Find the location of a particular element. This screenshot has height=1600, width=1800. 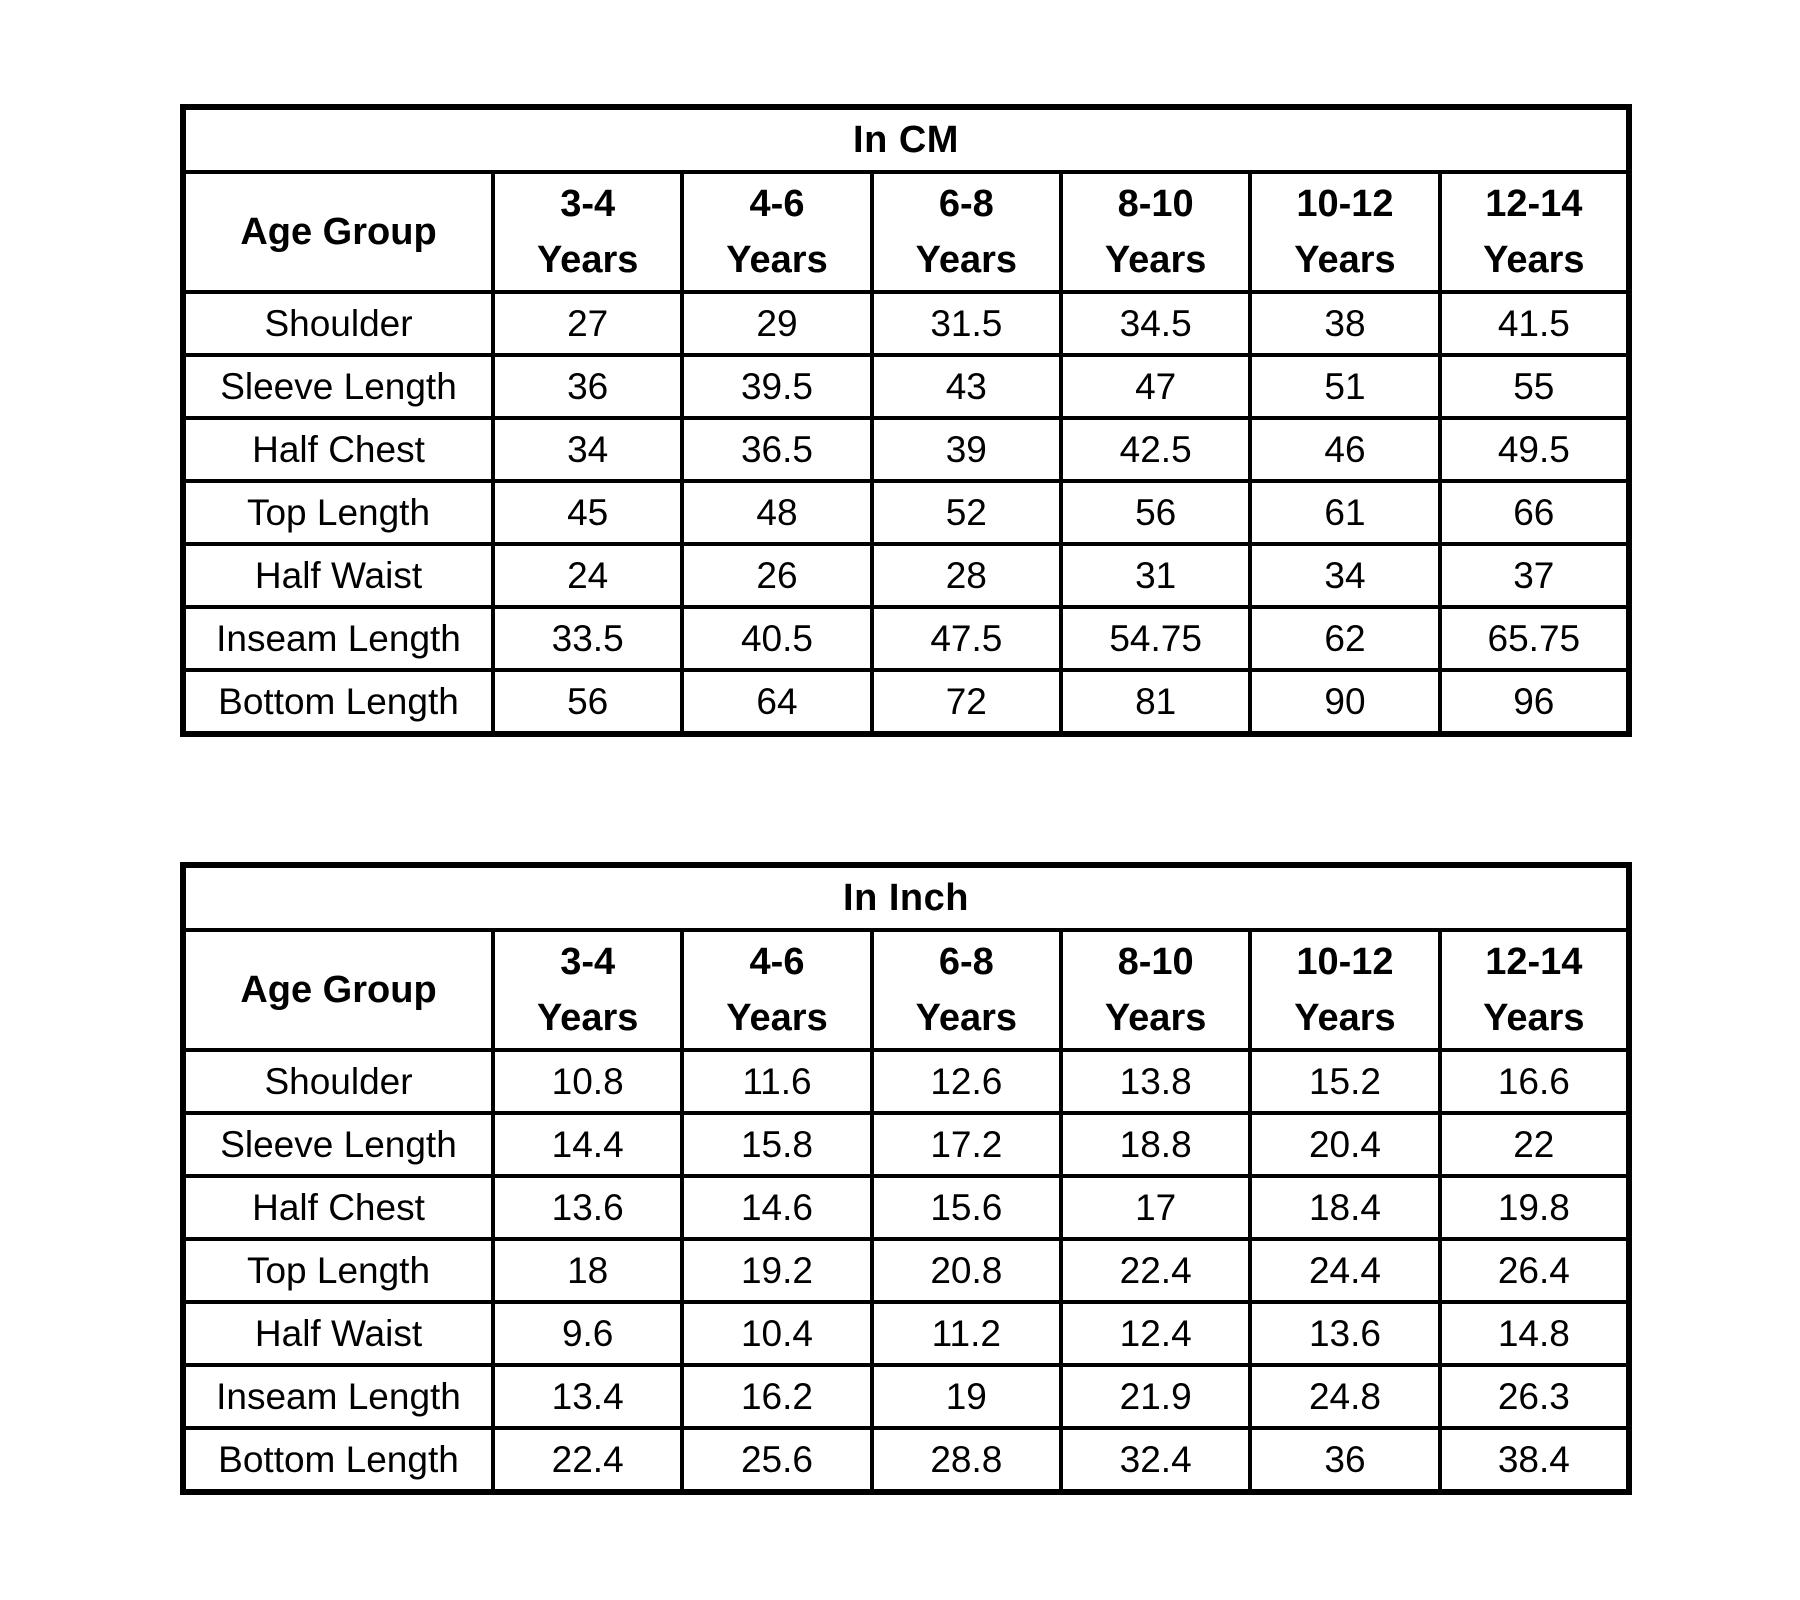

measurement-cell: 31 is located at coordinates (1155, 575).